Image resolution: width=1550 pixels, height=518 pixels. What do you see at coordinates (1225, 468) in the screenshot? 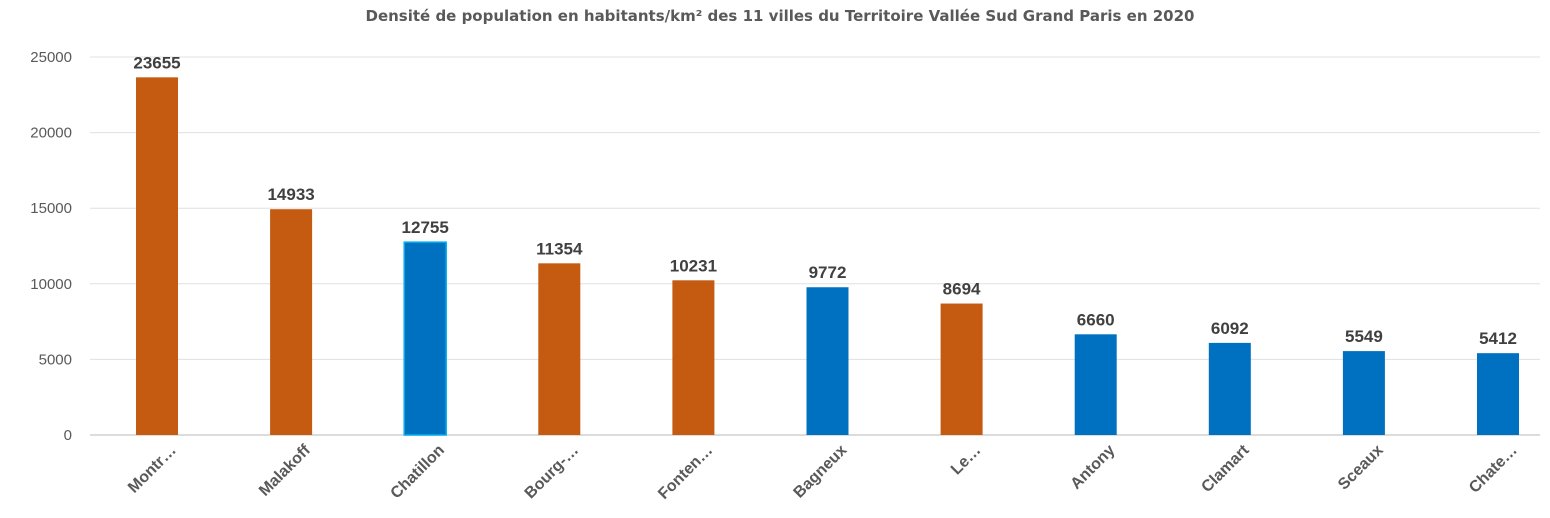
I see `x-tick-label: Clamart` at bounding box center [1225, 468].